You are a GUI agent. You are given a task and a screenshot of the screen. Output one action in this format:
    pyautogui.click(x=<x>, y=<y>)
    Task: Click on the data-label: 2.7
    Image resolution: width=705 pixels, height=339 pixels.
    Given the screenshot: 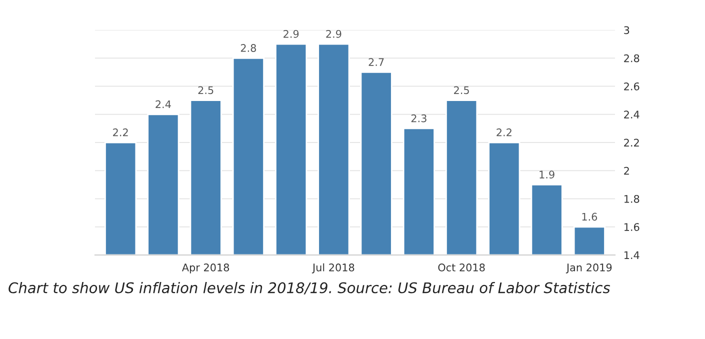 What is the action you would take?
    pyautogui.click(x=376, y=62)
    